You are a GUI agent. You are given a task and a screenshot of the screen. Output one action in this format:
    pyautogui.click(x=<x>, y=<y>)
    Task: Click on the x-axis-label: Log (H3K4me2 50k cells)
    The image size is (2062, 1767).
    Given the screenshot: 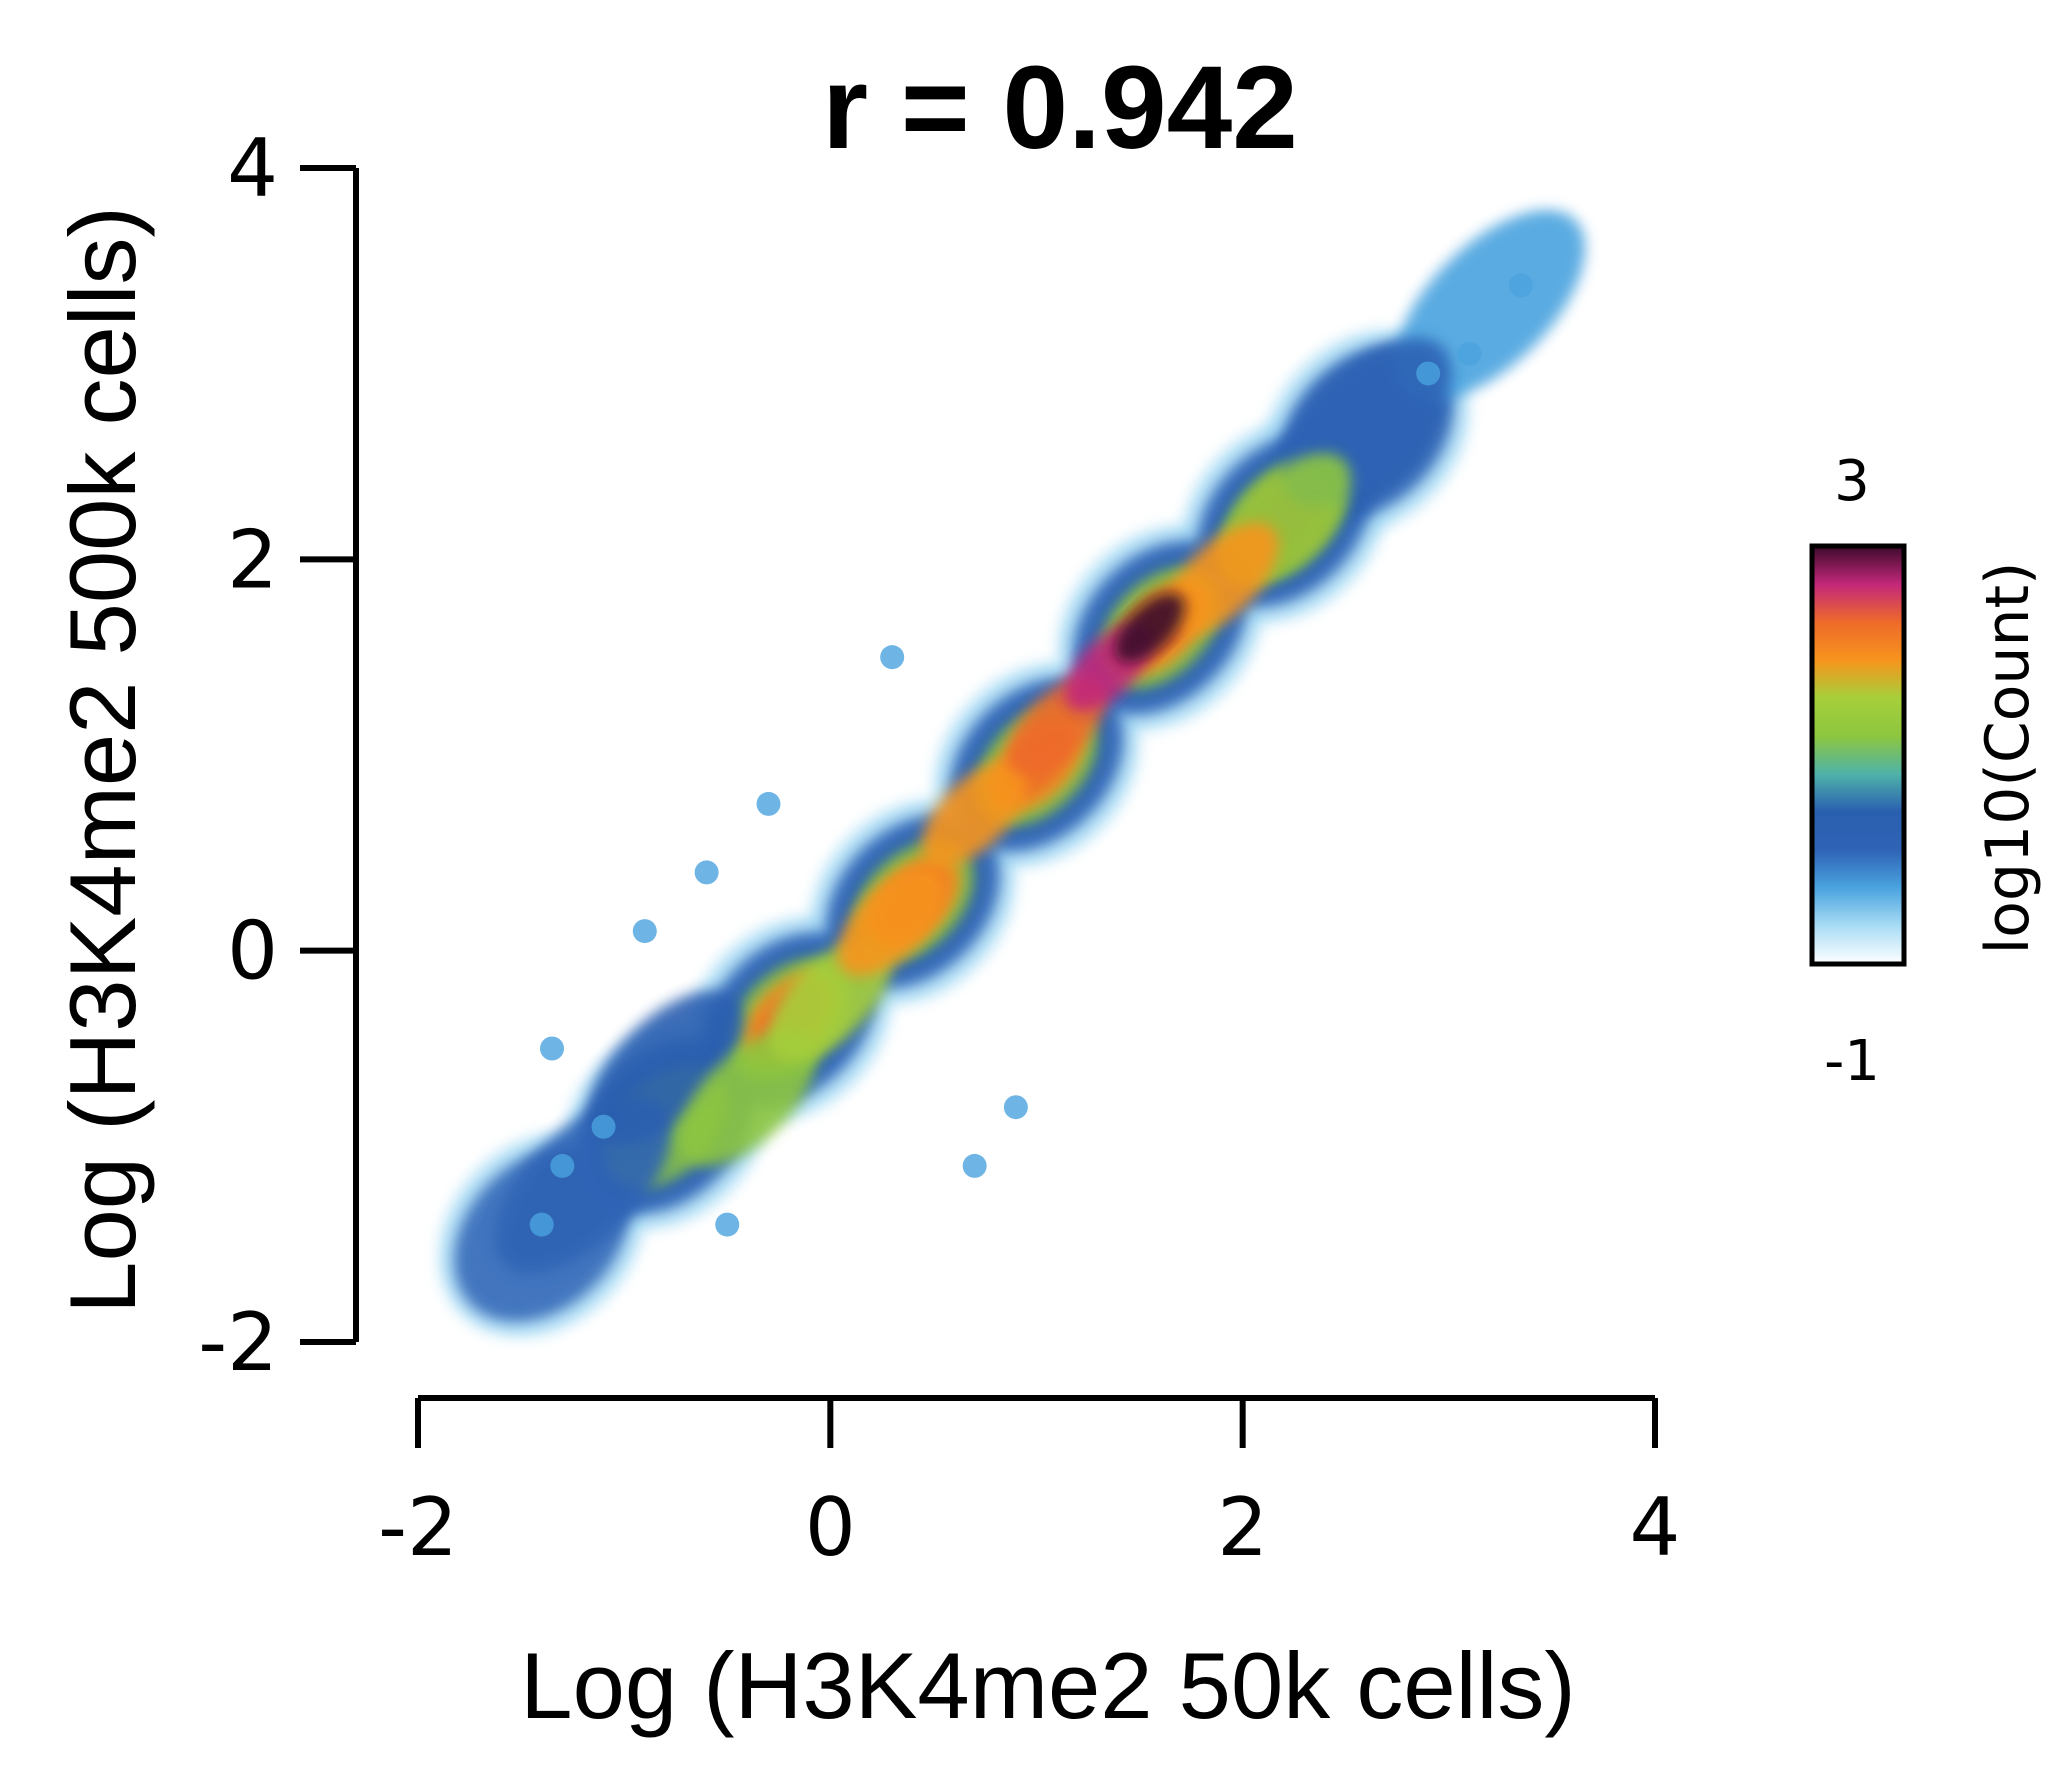 What is the action you would take?
    pyautogui.click(x=1047, y=1685)
    